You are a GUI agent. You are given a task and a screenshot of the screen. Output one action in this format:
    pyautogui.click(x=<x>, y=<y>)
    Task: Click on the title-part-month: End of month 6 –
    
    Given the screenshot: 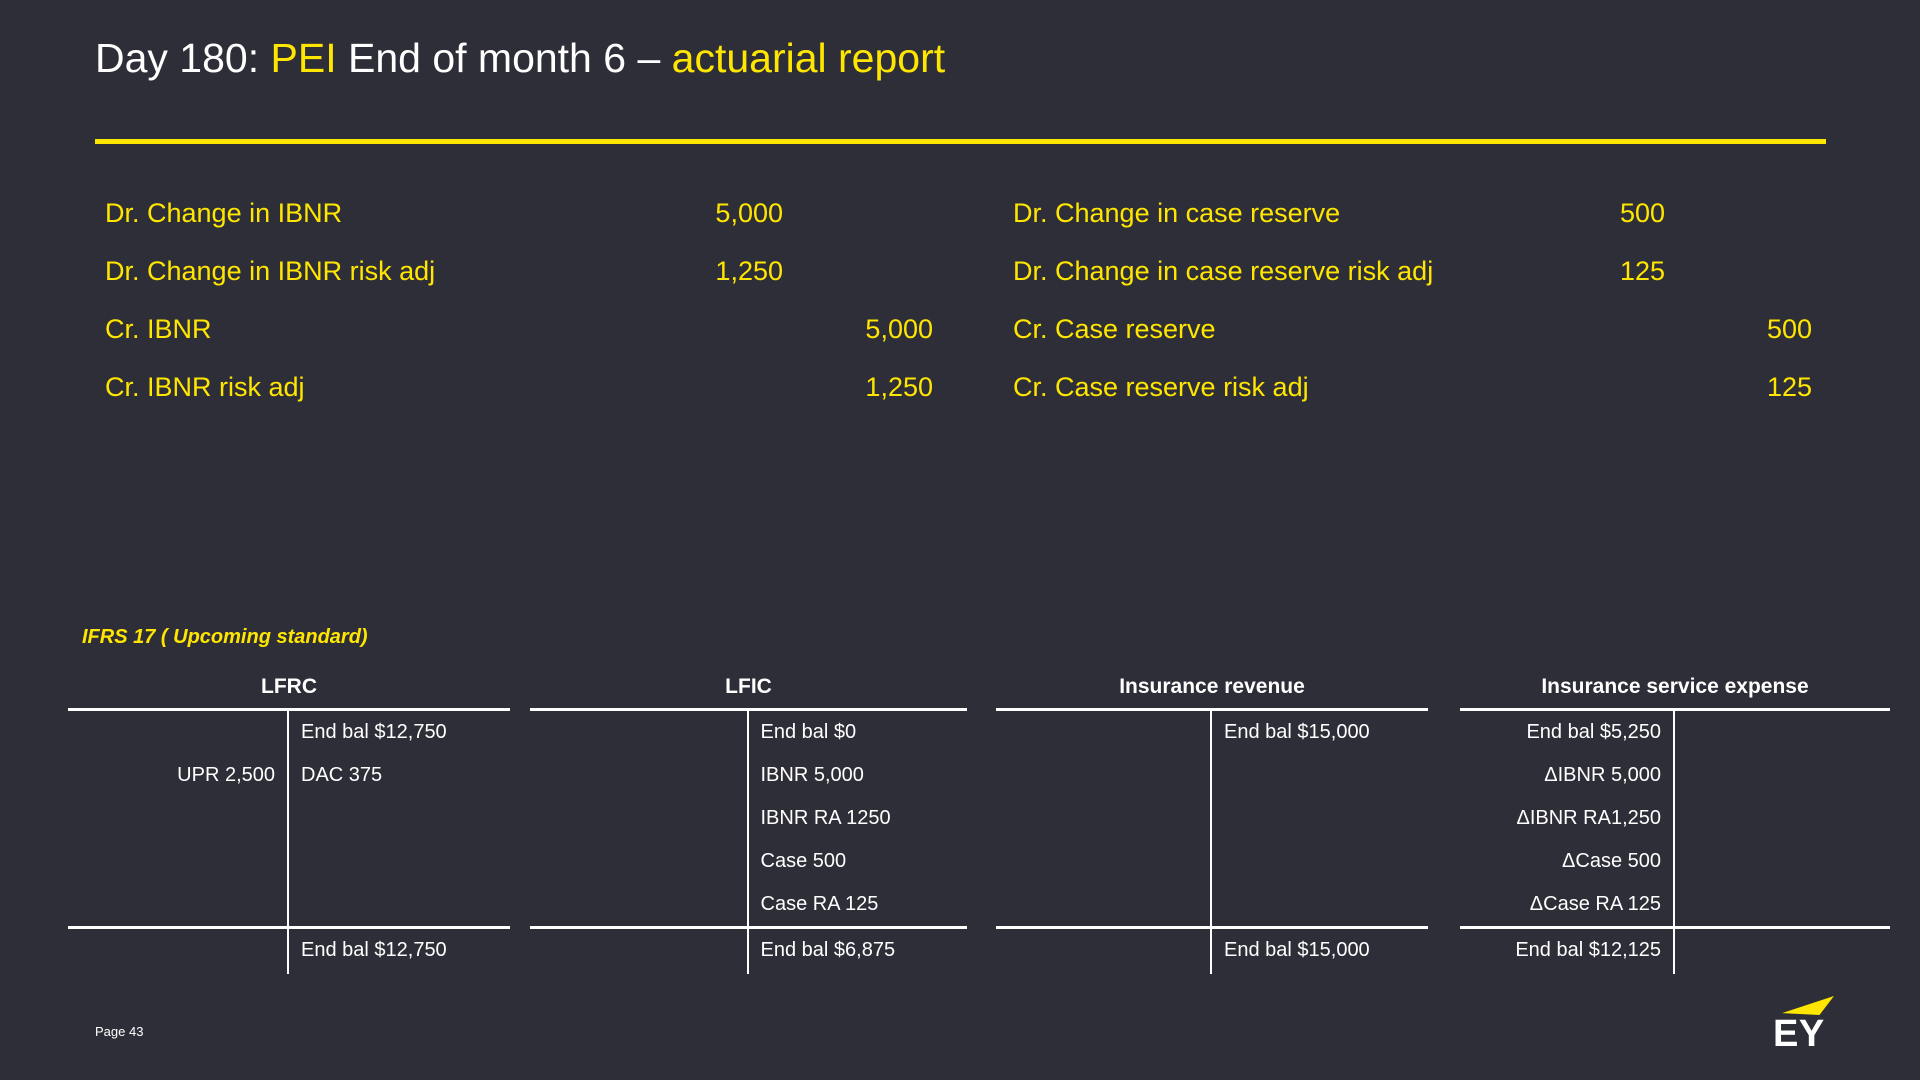 What is the action you would take?
    pyautogui.click(x=504, y=58)
    